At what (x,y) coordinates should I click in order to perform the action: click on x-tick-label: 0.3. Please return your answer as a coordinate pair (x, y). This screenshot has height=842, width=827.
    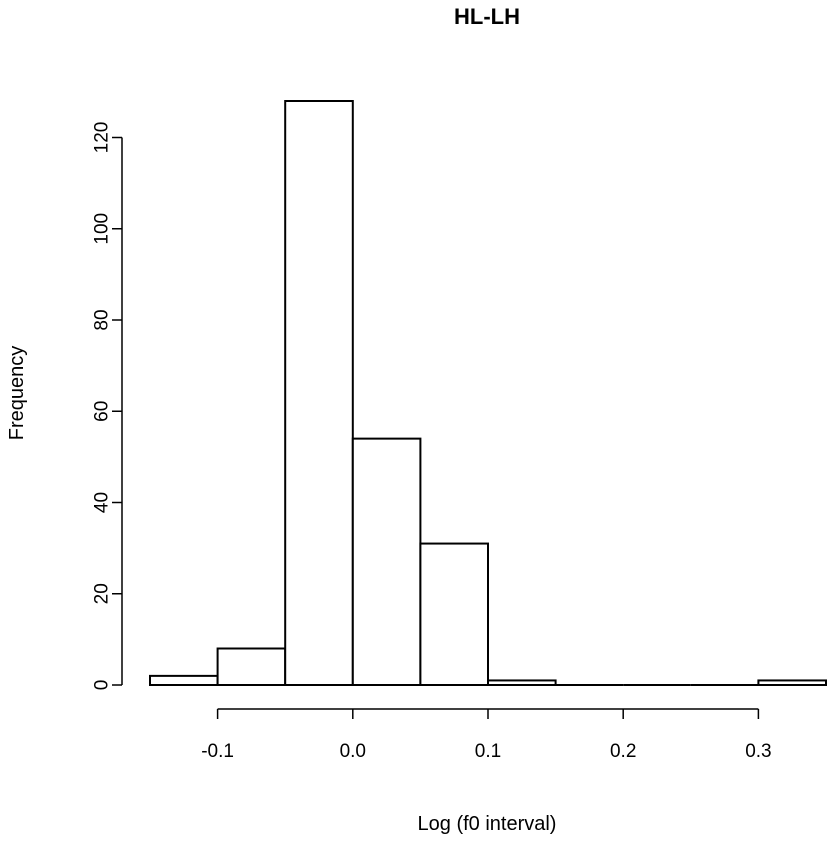
    Looking at the image, I should click on (758, 751).